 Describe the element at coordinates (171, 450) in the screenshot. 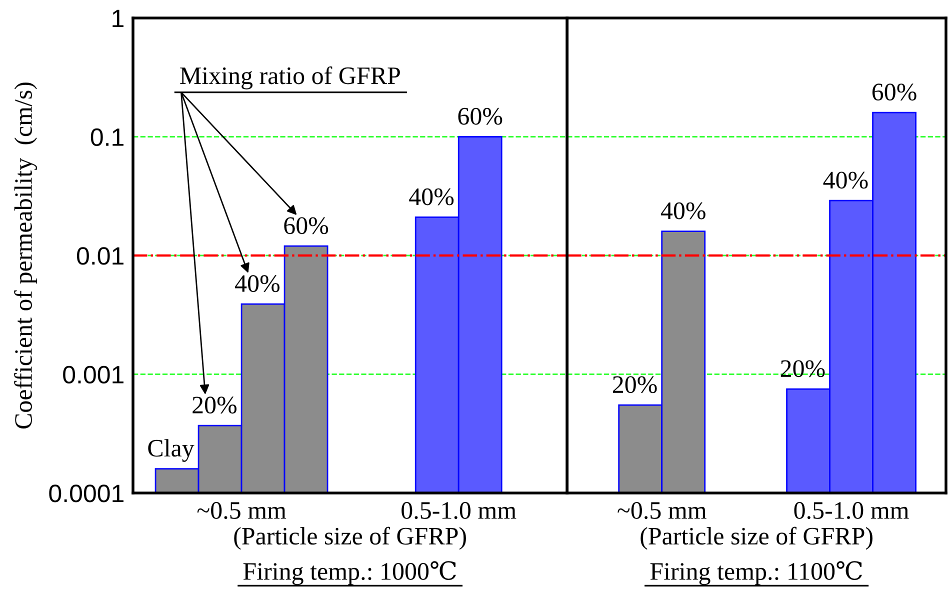

I see `series-label: Clay` at that location.